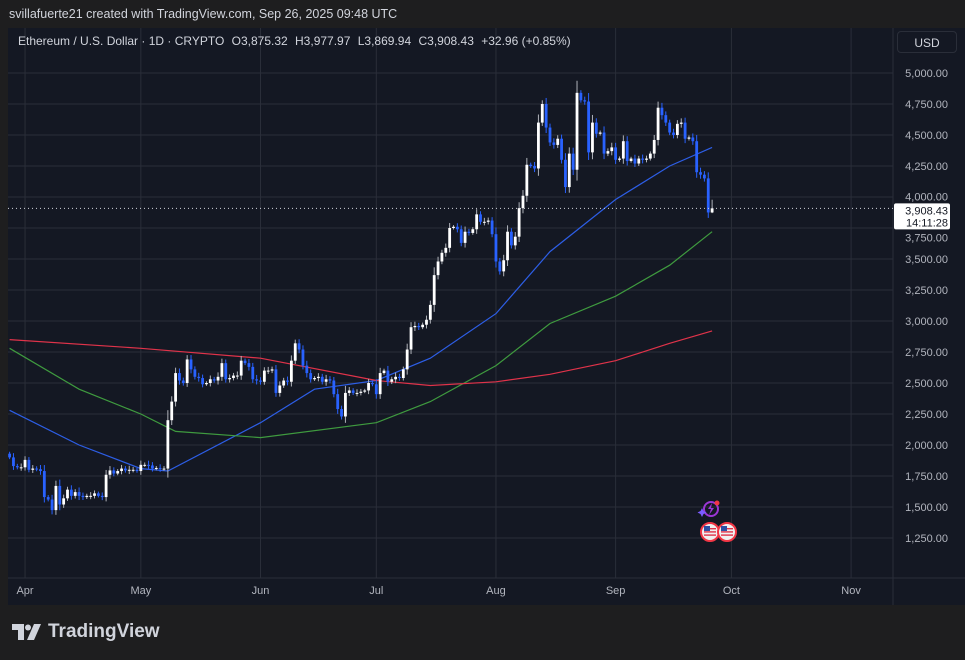  Describe the element at coordinates (926, 167) in the screenshot. I see `y-tick-label: 4,250.00` at that location.